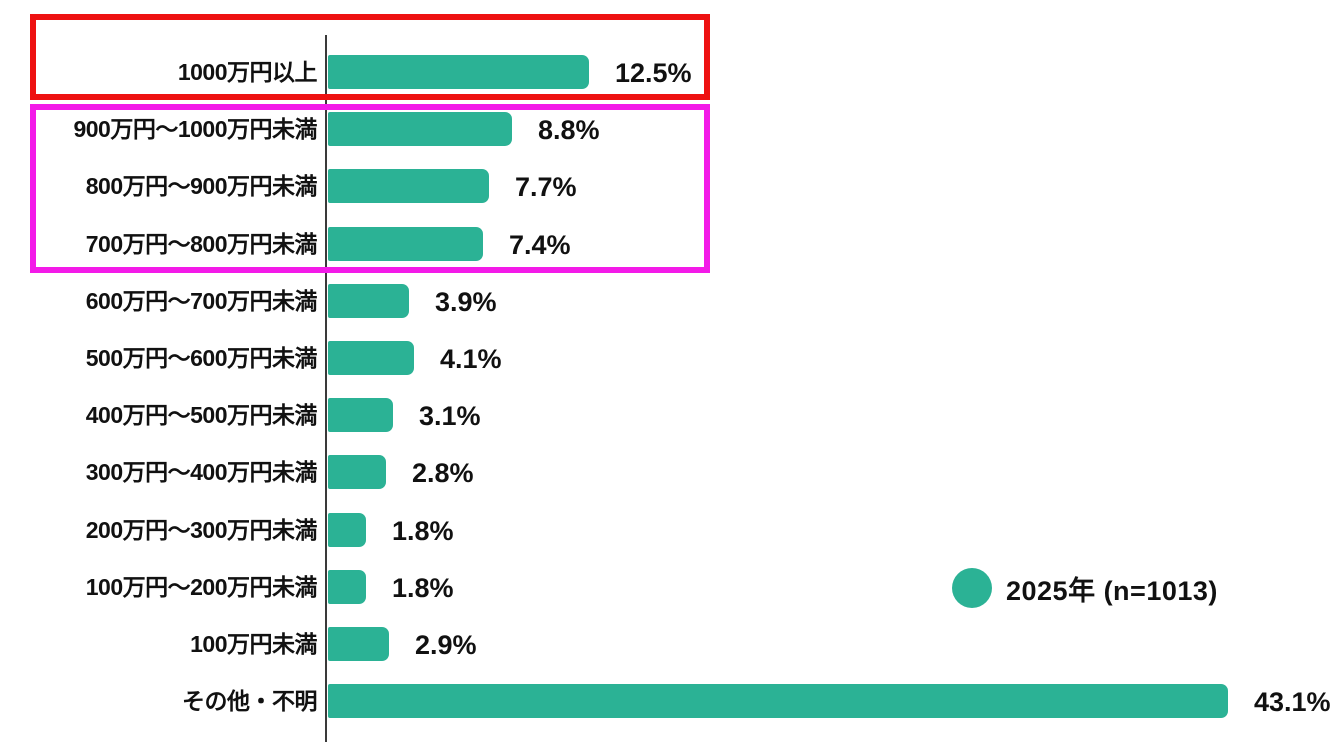  What do you see at coordinates (201, 244) in the screenshot?
I see `category-label: 700万円〜800万円未満` at bounding box center [201, 244].